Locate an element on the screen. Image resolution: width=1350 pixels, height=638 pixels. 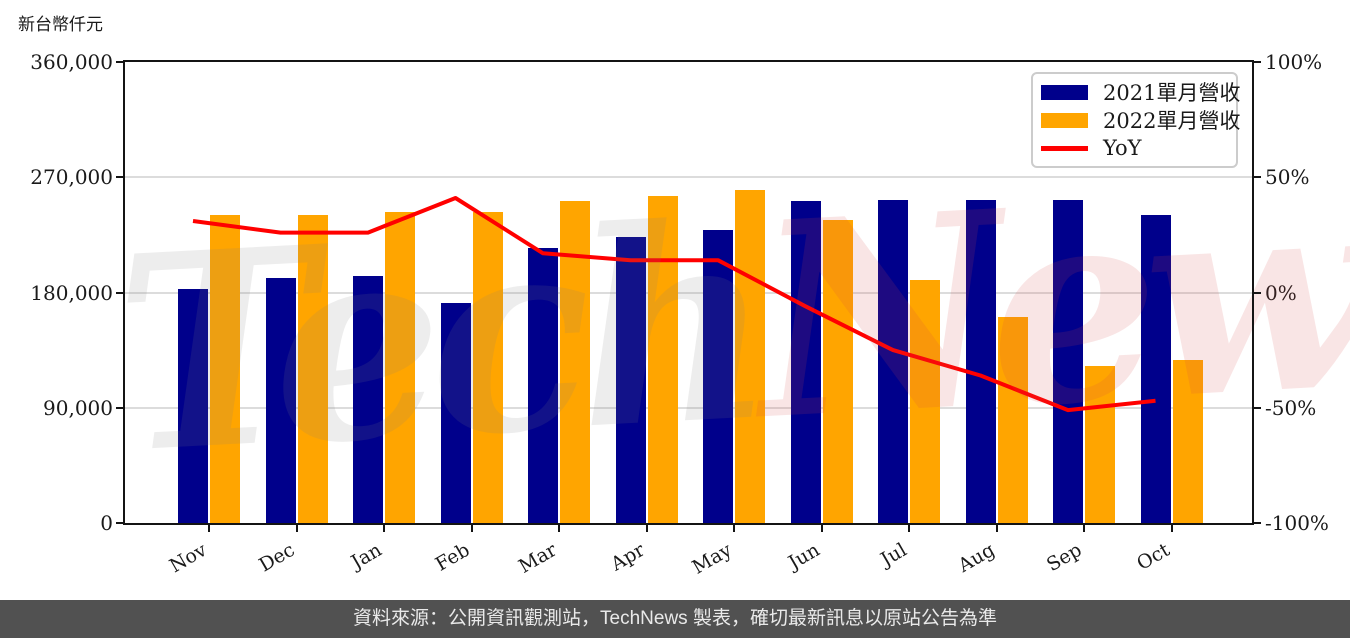
legend-swatch-yoy-line is located at coordinates (1064, 148).